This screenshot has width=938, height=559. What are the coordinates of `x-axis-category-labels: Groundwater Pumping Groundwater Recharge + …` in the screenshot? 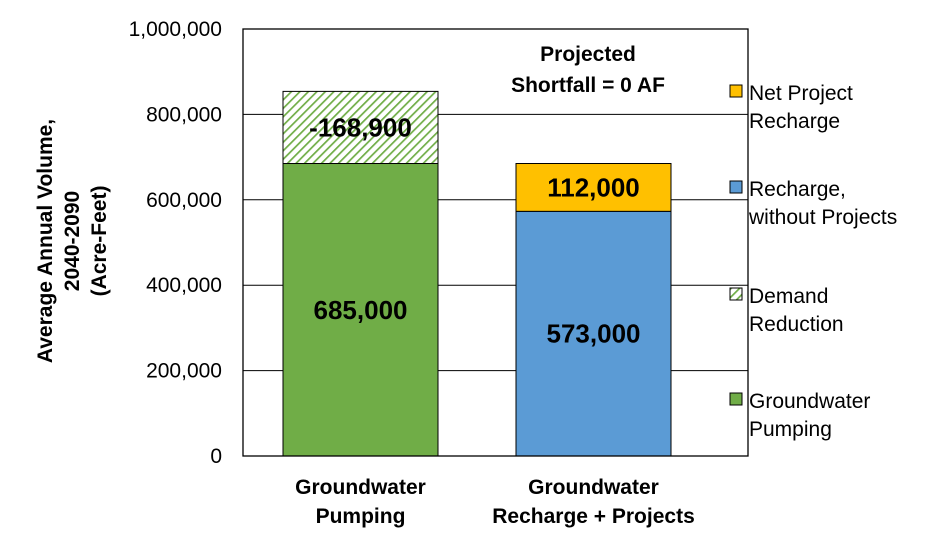 It's located at (495, 502).